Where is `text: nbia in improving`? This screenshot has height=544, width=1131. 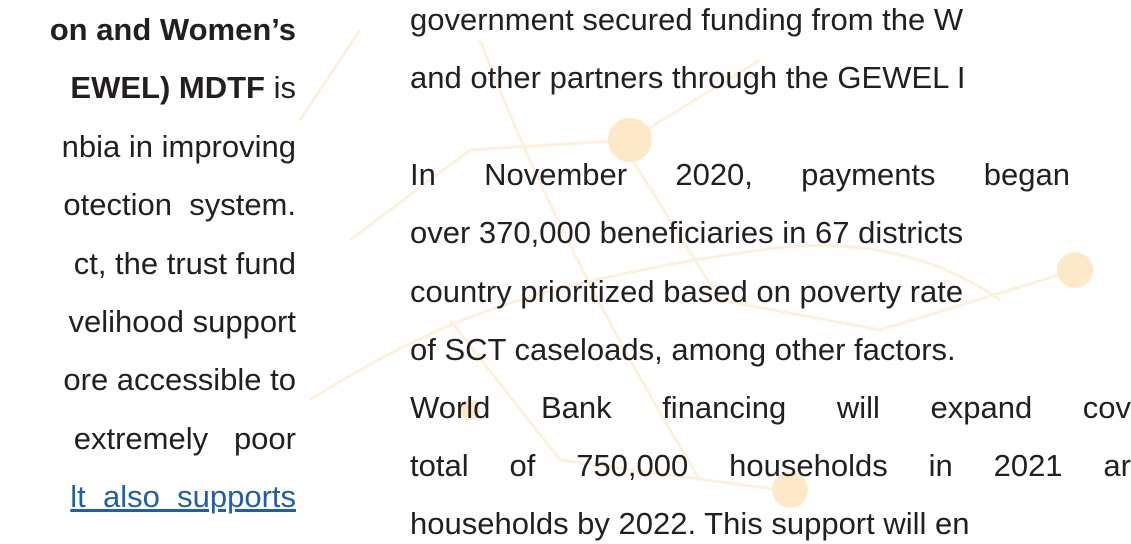 text: nbia in improving is located at coordinates (178, 146).